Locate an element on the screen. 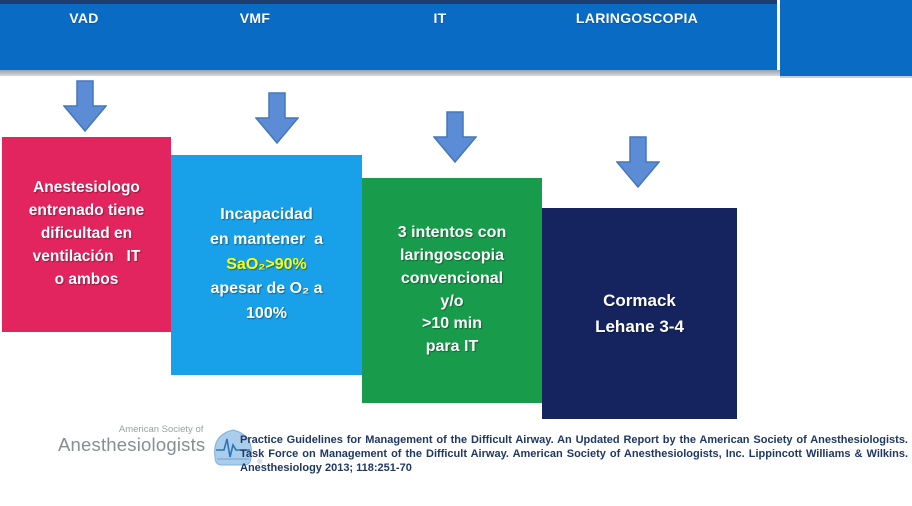 The image size is (912, 506). card-vmf-sao2-highlight: SaO₂>90% is located at coordinates (266, 264).